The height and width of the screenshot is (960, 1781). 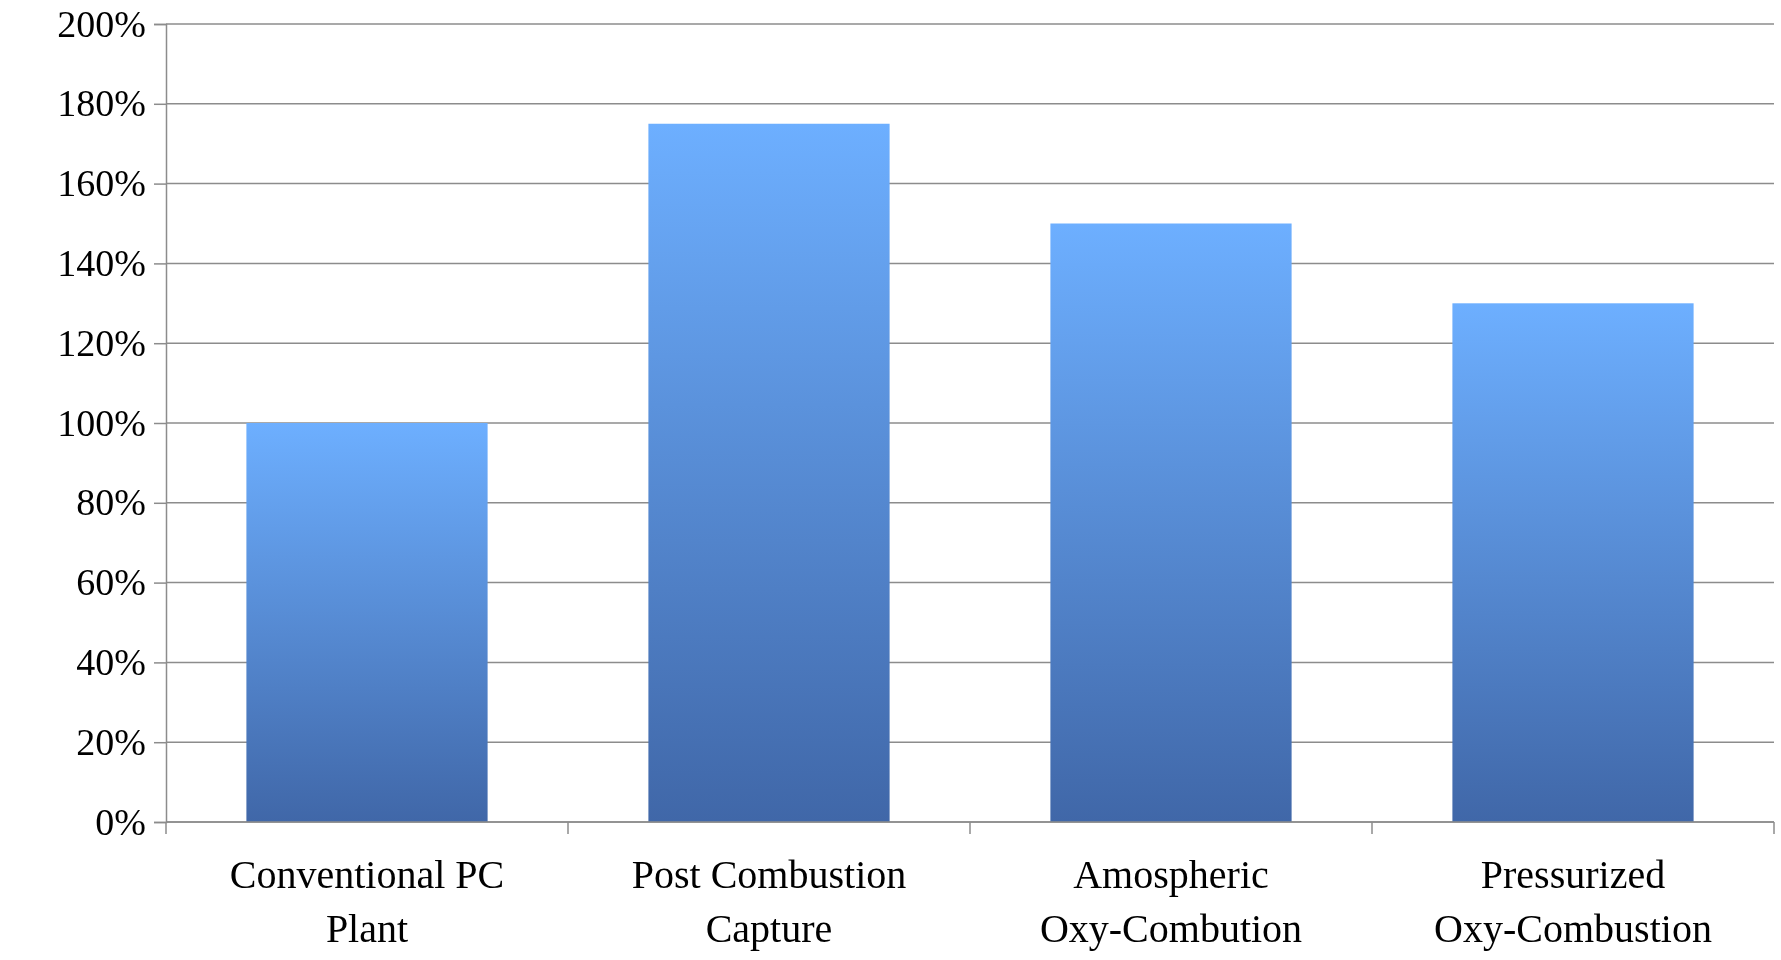 What do you see at coordinates (769, 901) in the screenshot?
I see `x-tick-label: Post Combustion Capture` at bounding box center [769, 901].